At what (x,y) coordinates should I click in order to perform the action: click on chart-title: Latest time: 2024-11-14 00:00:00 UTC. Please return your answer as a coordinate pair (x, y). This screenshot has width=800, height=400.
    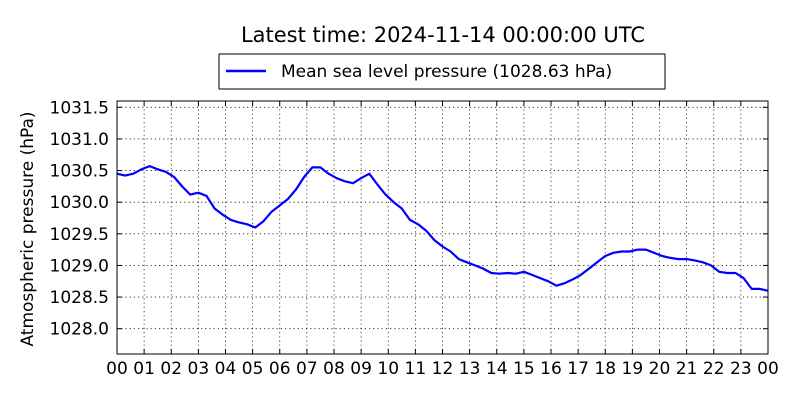
    Looking at the image, I should click on (443, 35).